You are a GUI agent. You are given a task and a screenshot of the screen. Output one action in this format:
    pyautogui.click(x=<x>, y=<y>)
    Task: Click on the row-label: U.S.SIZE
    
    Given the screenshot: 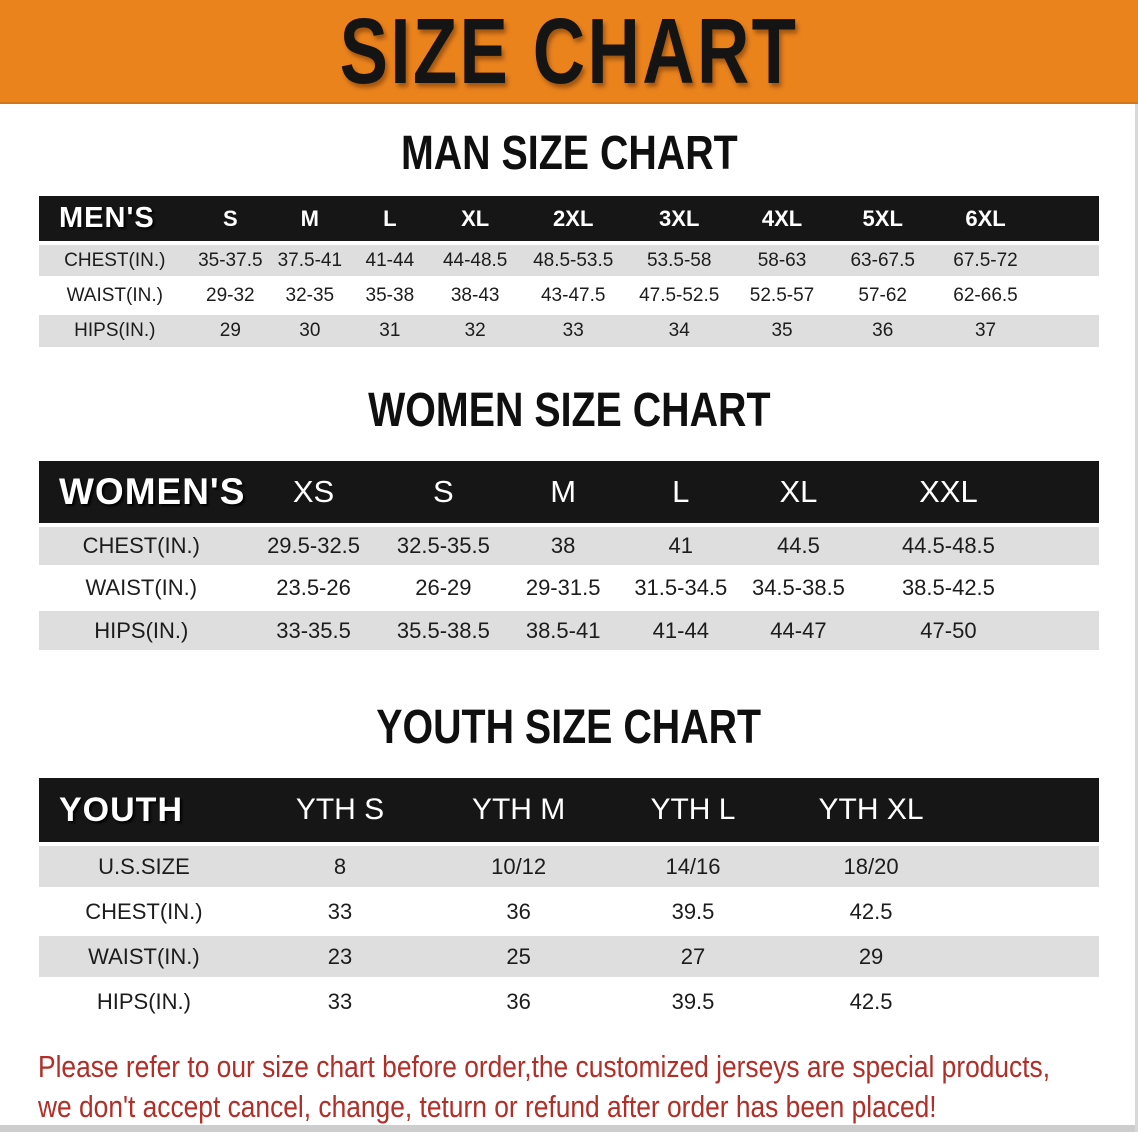 What is the action you would take?
    pyautogui.click(x=144, y=866)
    